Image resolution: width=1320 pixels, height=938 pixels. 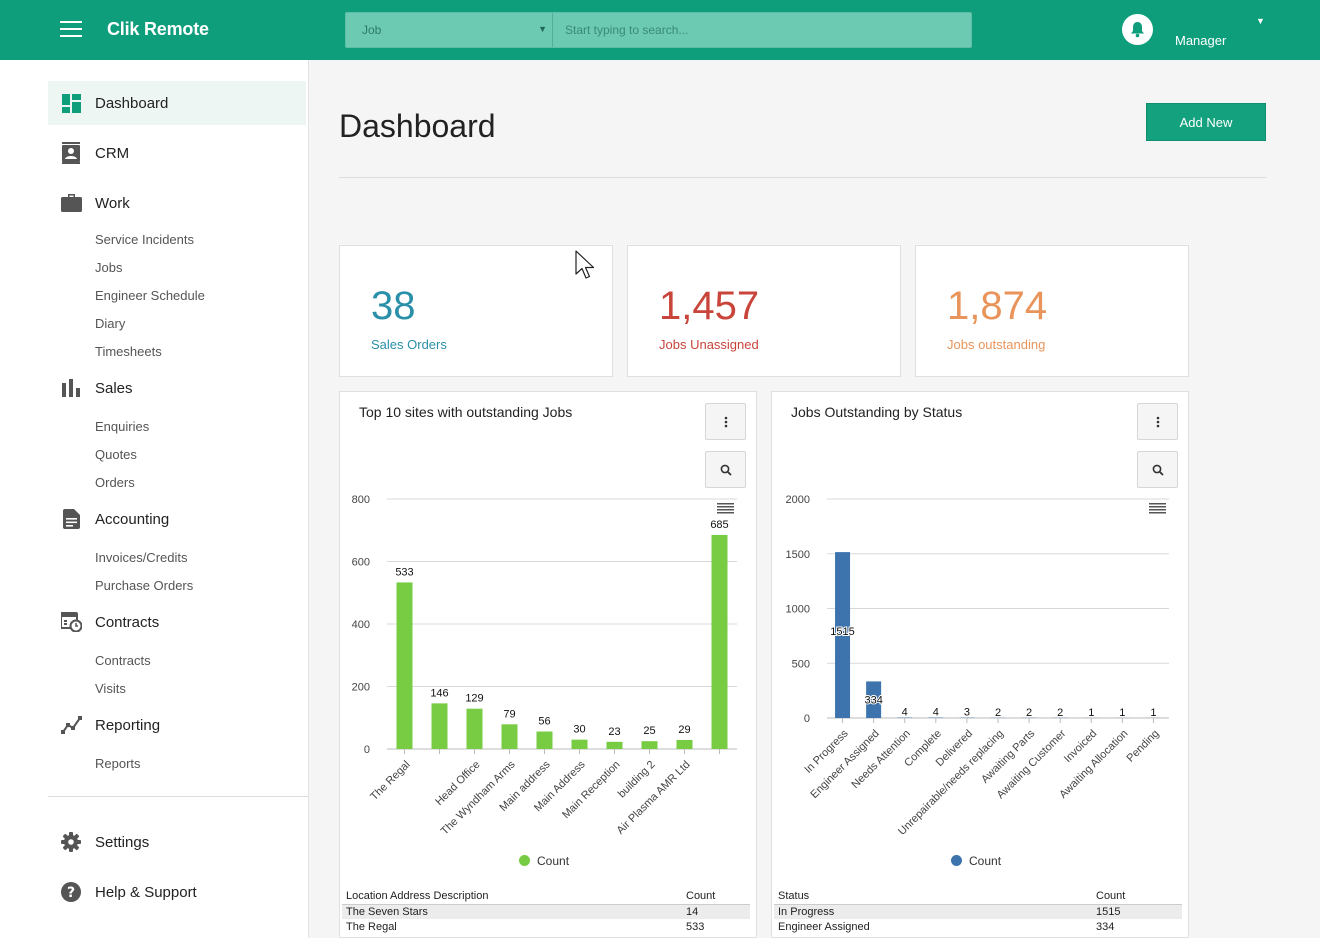 I want to click on stat-label: Sales Orders, so click(x=409, y=344).